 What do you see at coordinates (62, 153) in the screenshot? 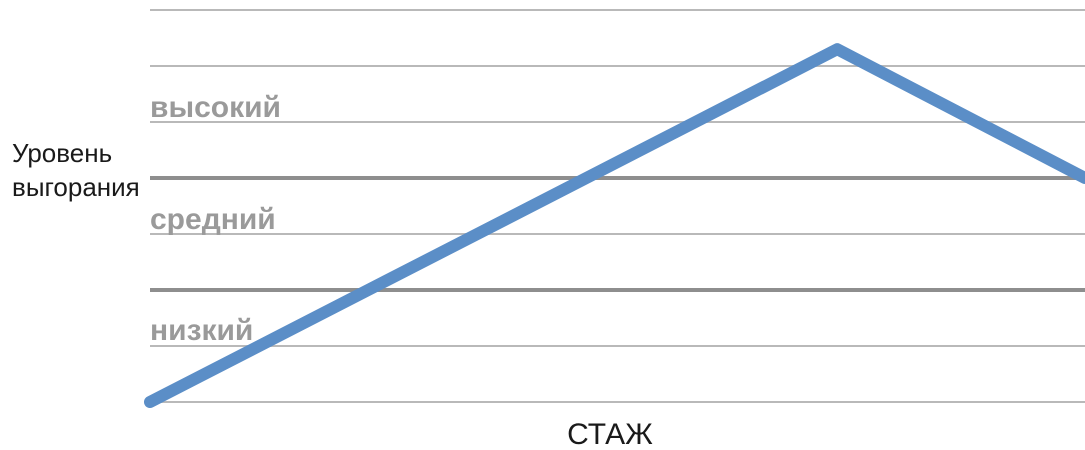
I see `y-axis-label-line-1: Уровень` at bounding box center [62, 153].